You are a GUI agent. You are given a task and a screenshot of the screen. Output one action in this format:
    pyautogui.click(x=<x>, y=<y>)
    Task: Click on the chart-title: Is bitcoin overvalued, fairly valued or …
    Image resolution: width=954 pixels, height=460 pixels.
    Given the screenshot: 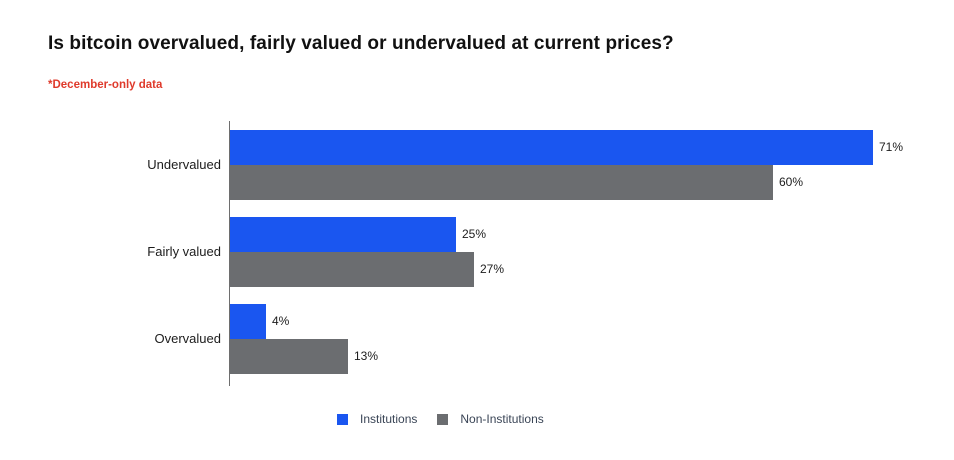 What is the action you would take?
    pyautogui.click(x=361, y=43)
    